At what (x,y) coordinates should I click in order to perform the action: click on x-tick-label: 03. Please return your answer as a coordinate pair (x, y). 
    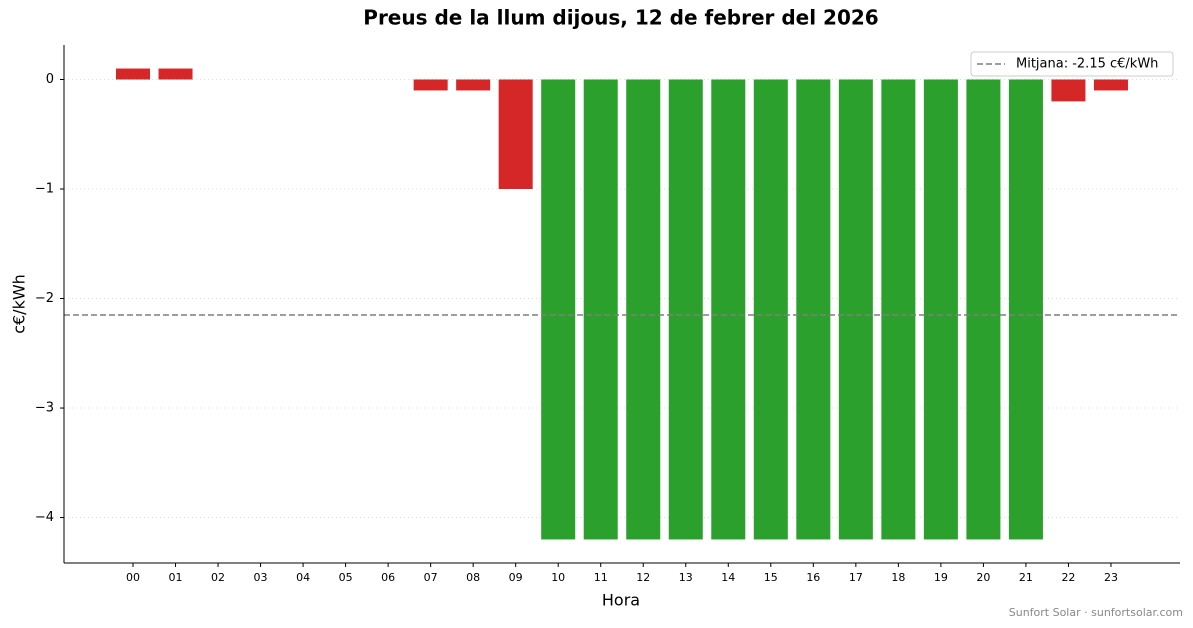
    Looking at the image, I should click on (261, 577).